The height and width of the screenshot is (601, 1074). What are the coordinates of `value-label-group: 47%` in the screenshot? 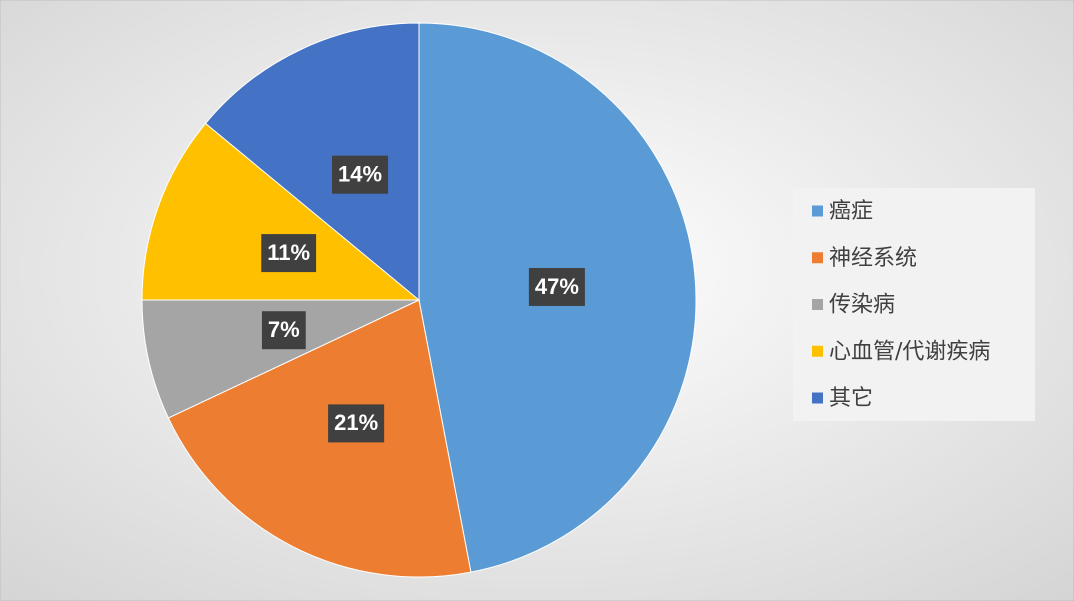 It's located at (556, 286).